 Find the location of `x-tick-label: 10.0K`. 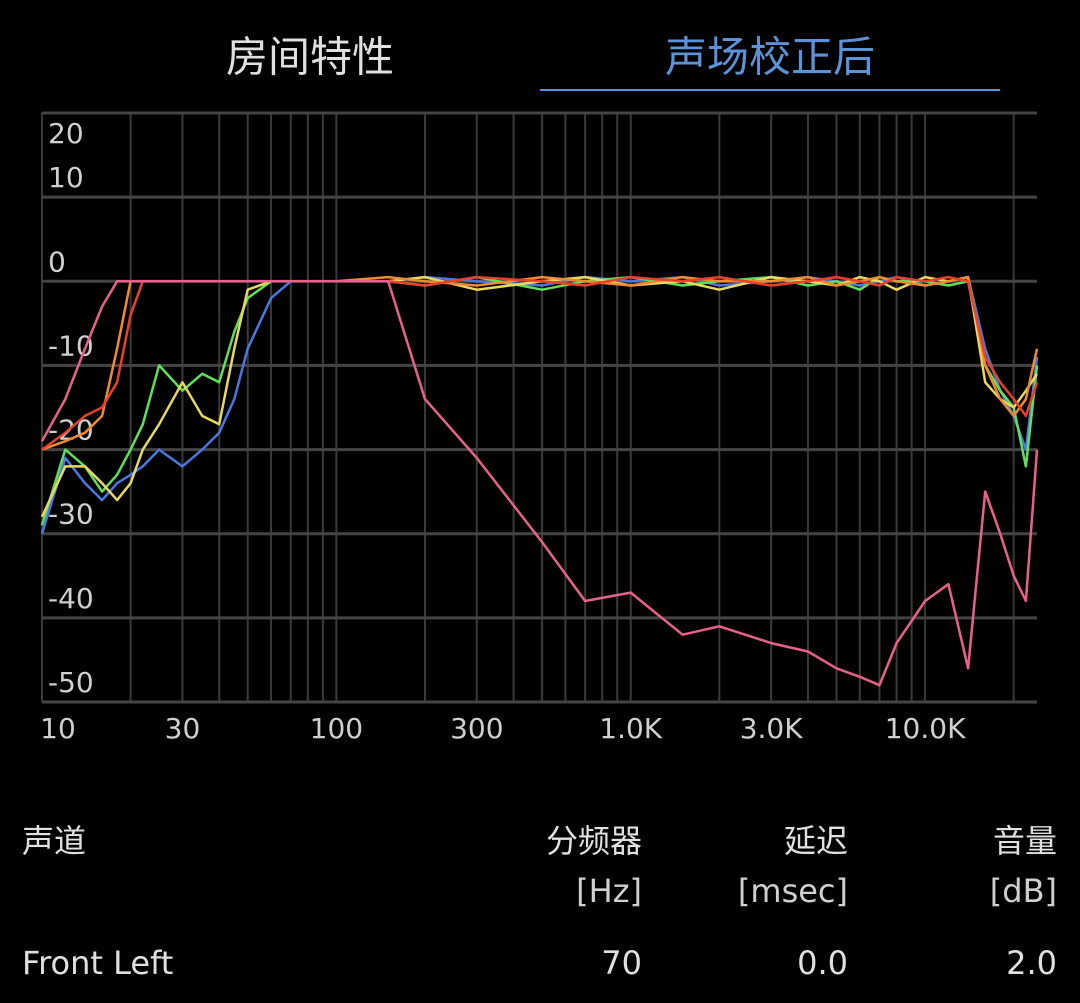

x-tick-label: 10.0K is located at coordinates (925, 728).